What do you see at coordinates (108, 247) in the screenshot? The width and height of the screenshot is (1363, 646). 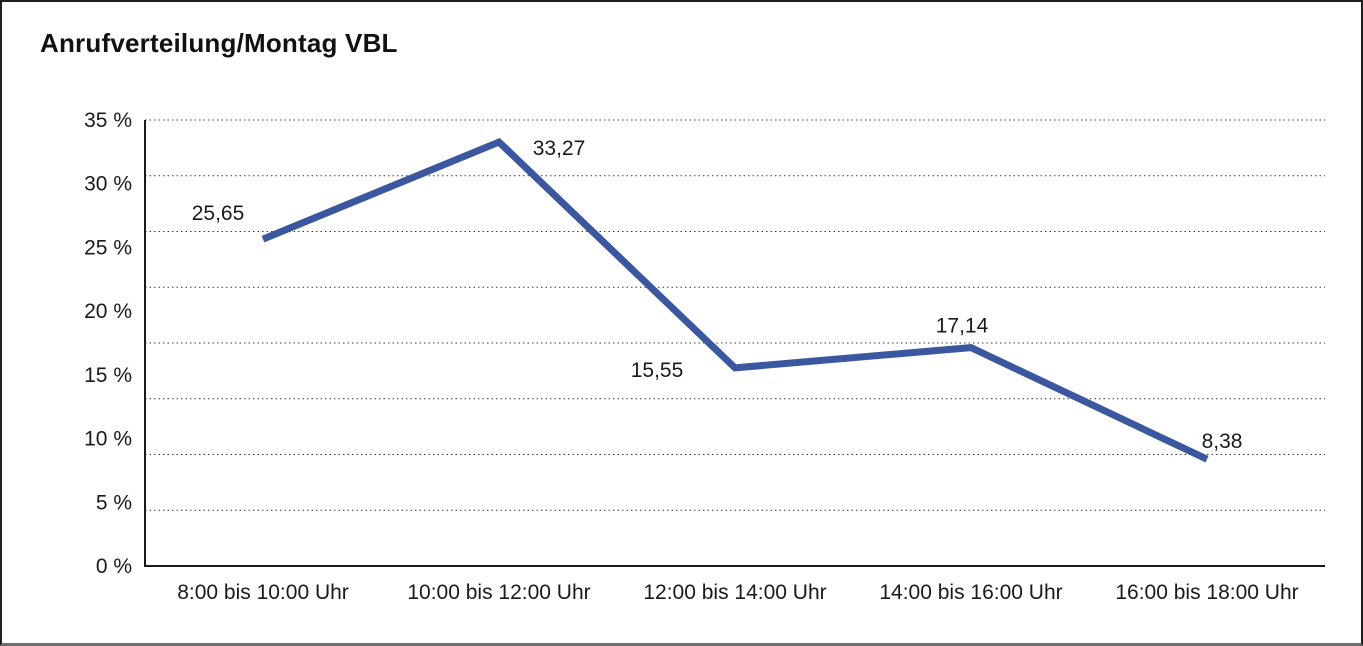 I see `y-tick-label: 25 %` at bounding box center [108, 247].